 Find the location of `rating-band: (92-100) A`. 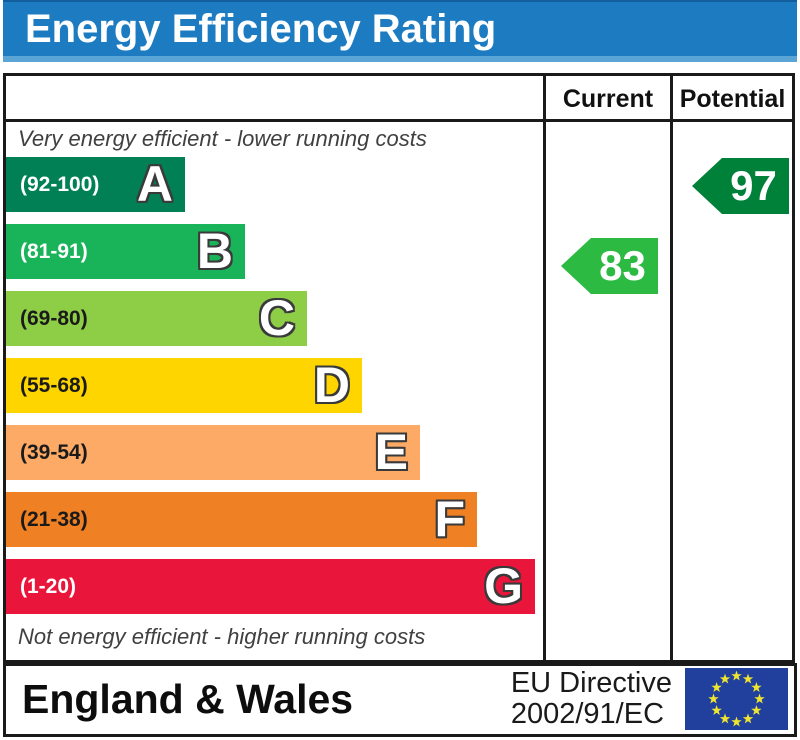

rating-band: (92-100) A is located at coordinates (95, 184).